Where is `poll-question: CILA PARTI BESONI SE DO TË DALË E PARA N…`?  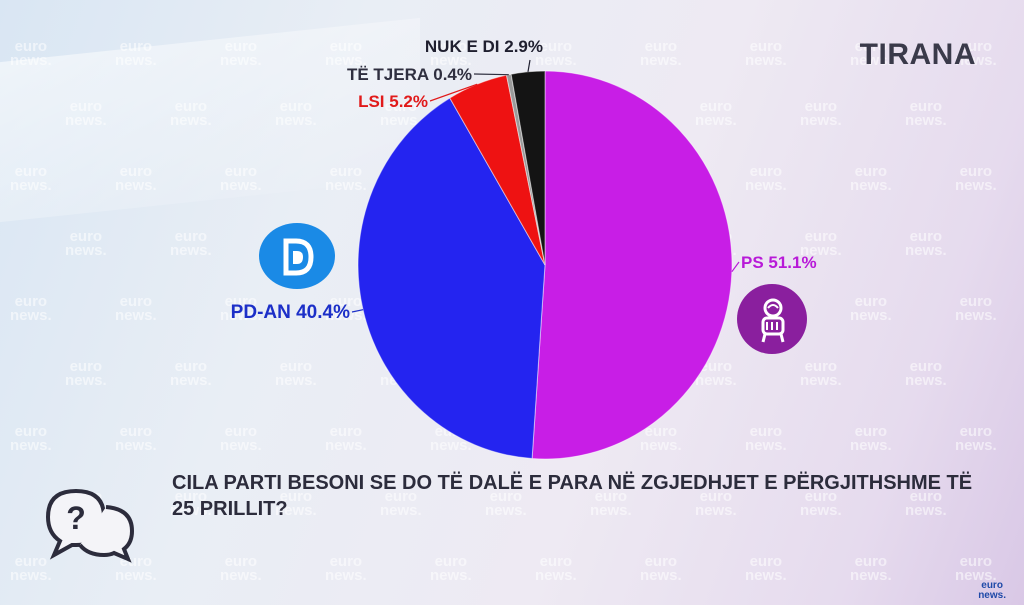 poll-question: CILA PARTI BESONI SE DO TË DALË E PARA N… is located at coordinates (572, 496).